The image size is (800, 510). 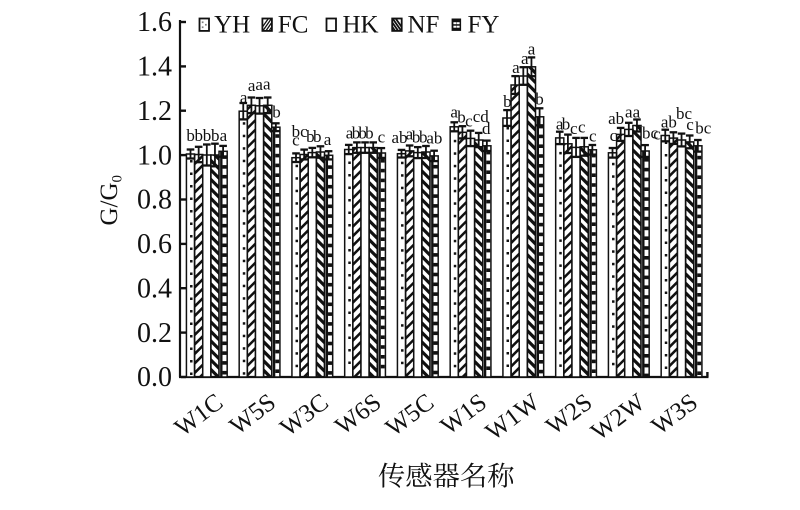 I want to click on svg-text: d, so click(x=486, y=128).